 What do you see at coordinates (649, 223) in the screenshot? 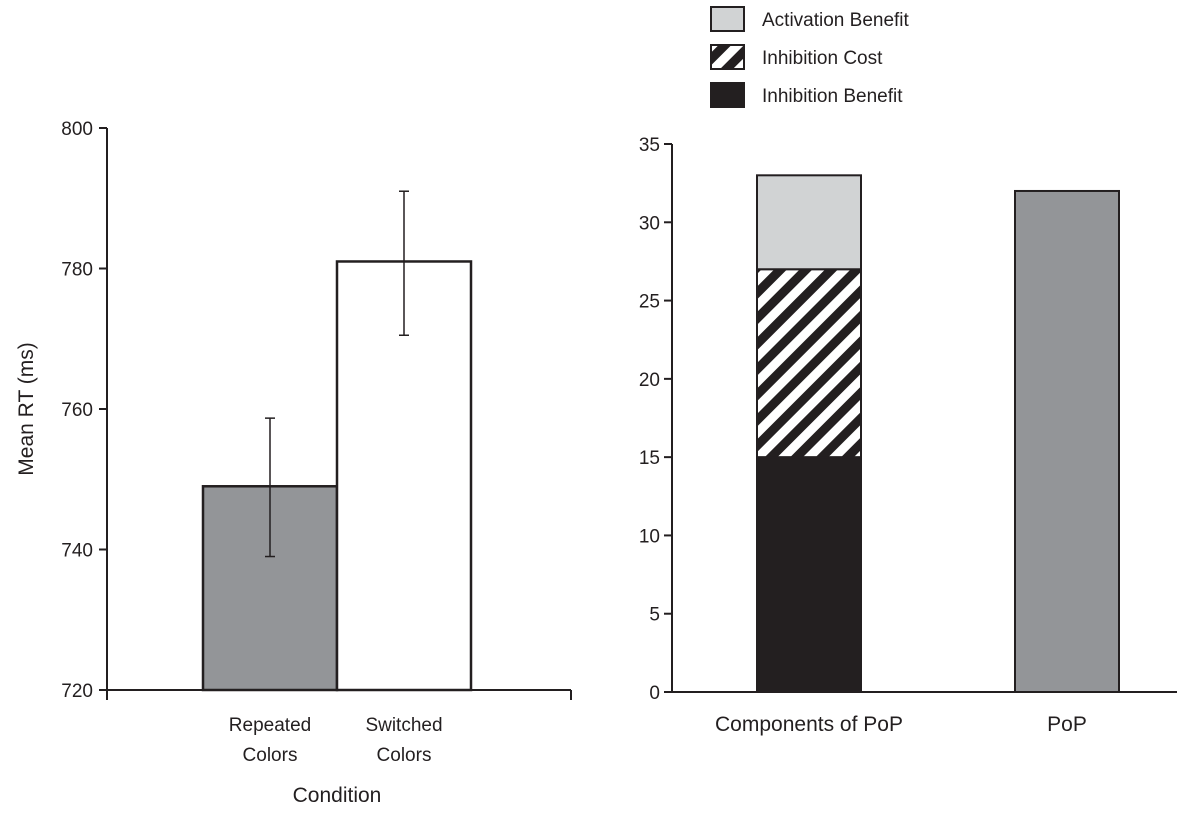
I see `right-y-tick-label: 30` at bounding box center [649, 223].